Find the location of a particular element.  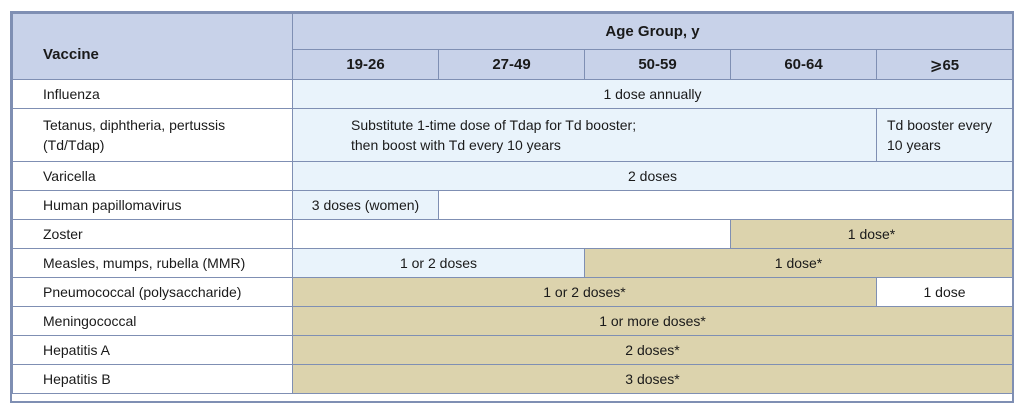

pneumococcal-65-plus: 1 dose is located at coordinates (943, 292).